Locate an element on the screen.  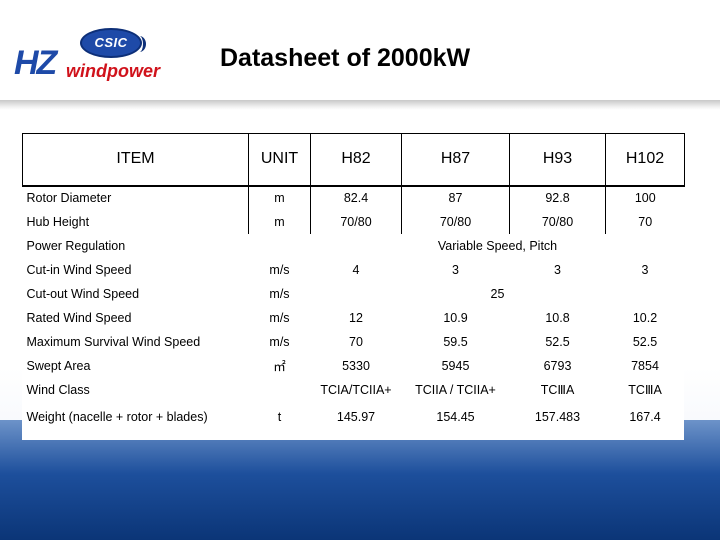
table-row: Swept Area ㎡ 5330 5945 6793 7854 is located at coordinates (354, 366).